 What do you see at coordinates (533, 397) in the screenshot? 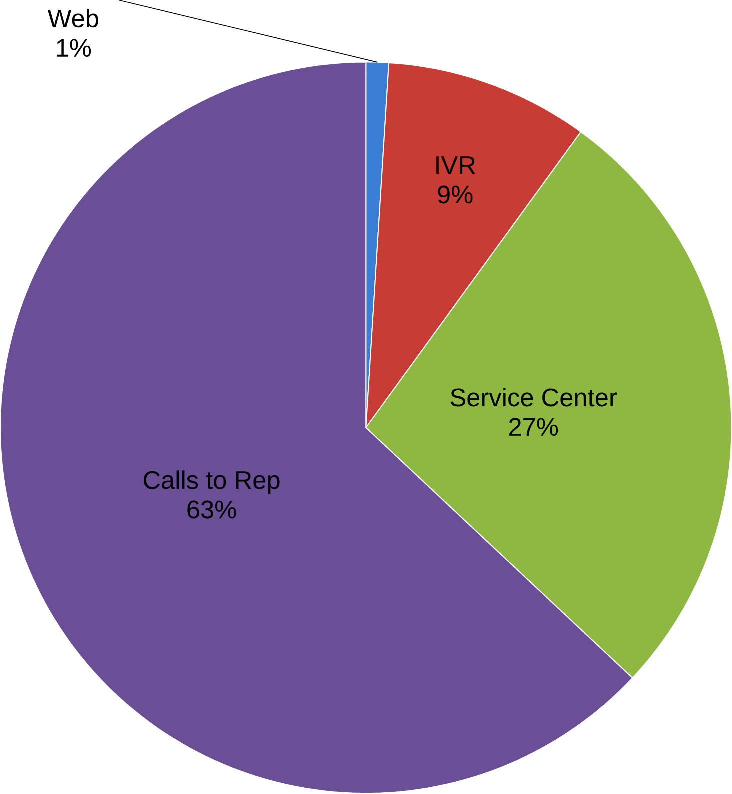
I see `slice-label: Service Center` at bounding box center [533, 397].